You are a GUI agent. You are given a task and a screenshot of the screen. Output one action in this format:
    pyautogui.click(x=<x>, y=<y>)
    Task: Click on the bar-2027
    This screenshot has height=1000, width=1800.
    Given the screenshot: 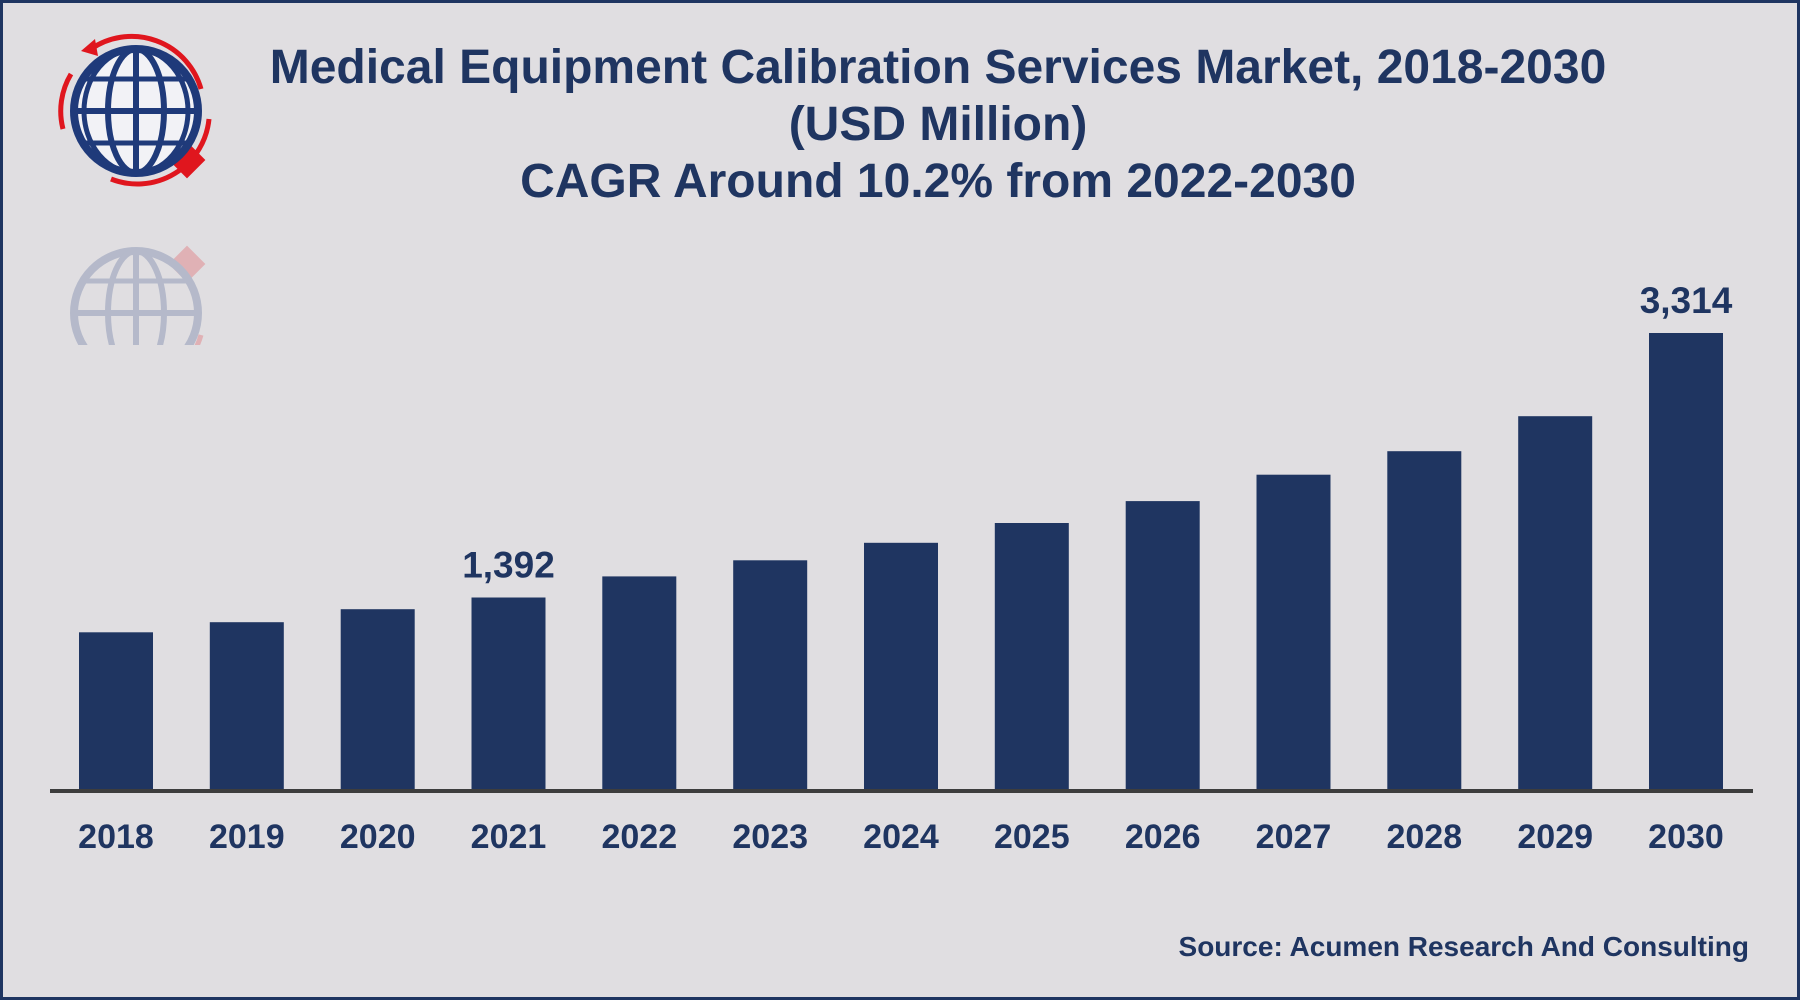 What is the action you would take?
    pyautogui.click(x=1293, y=631)
    